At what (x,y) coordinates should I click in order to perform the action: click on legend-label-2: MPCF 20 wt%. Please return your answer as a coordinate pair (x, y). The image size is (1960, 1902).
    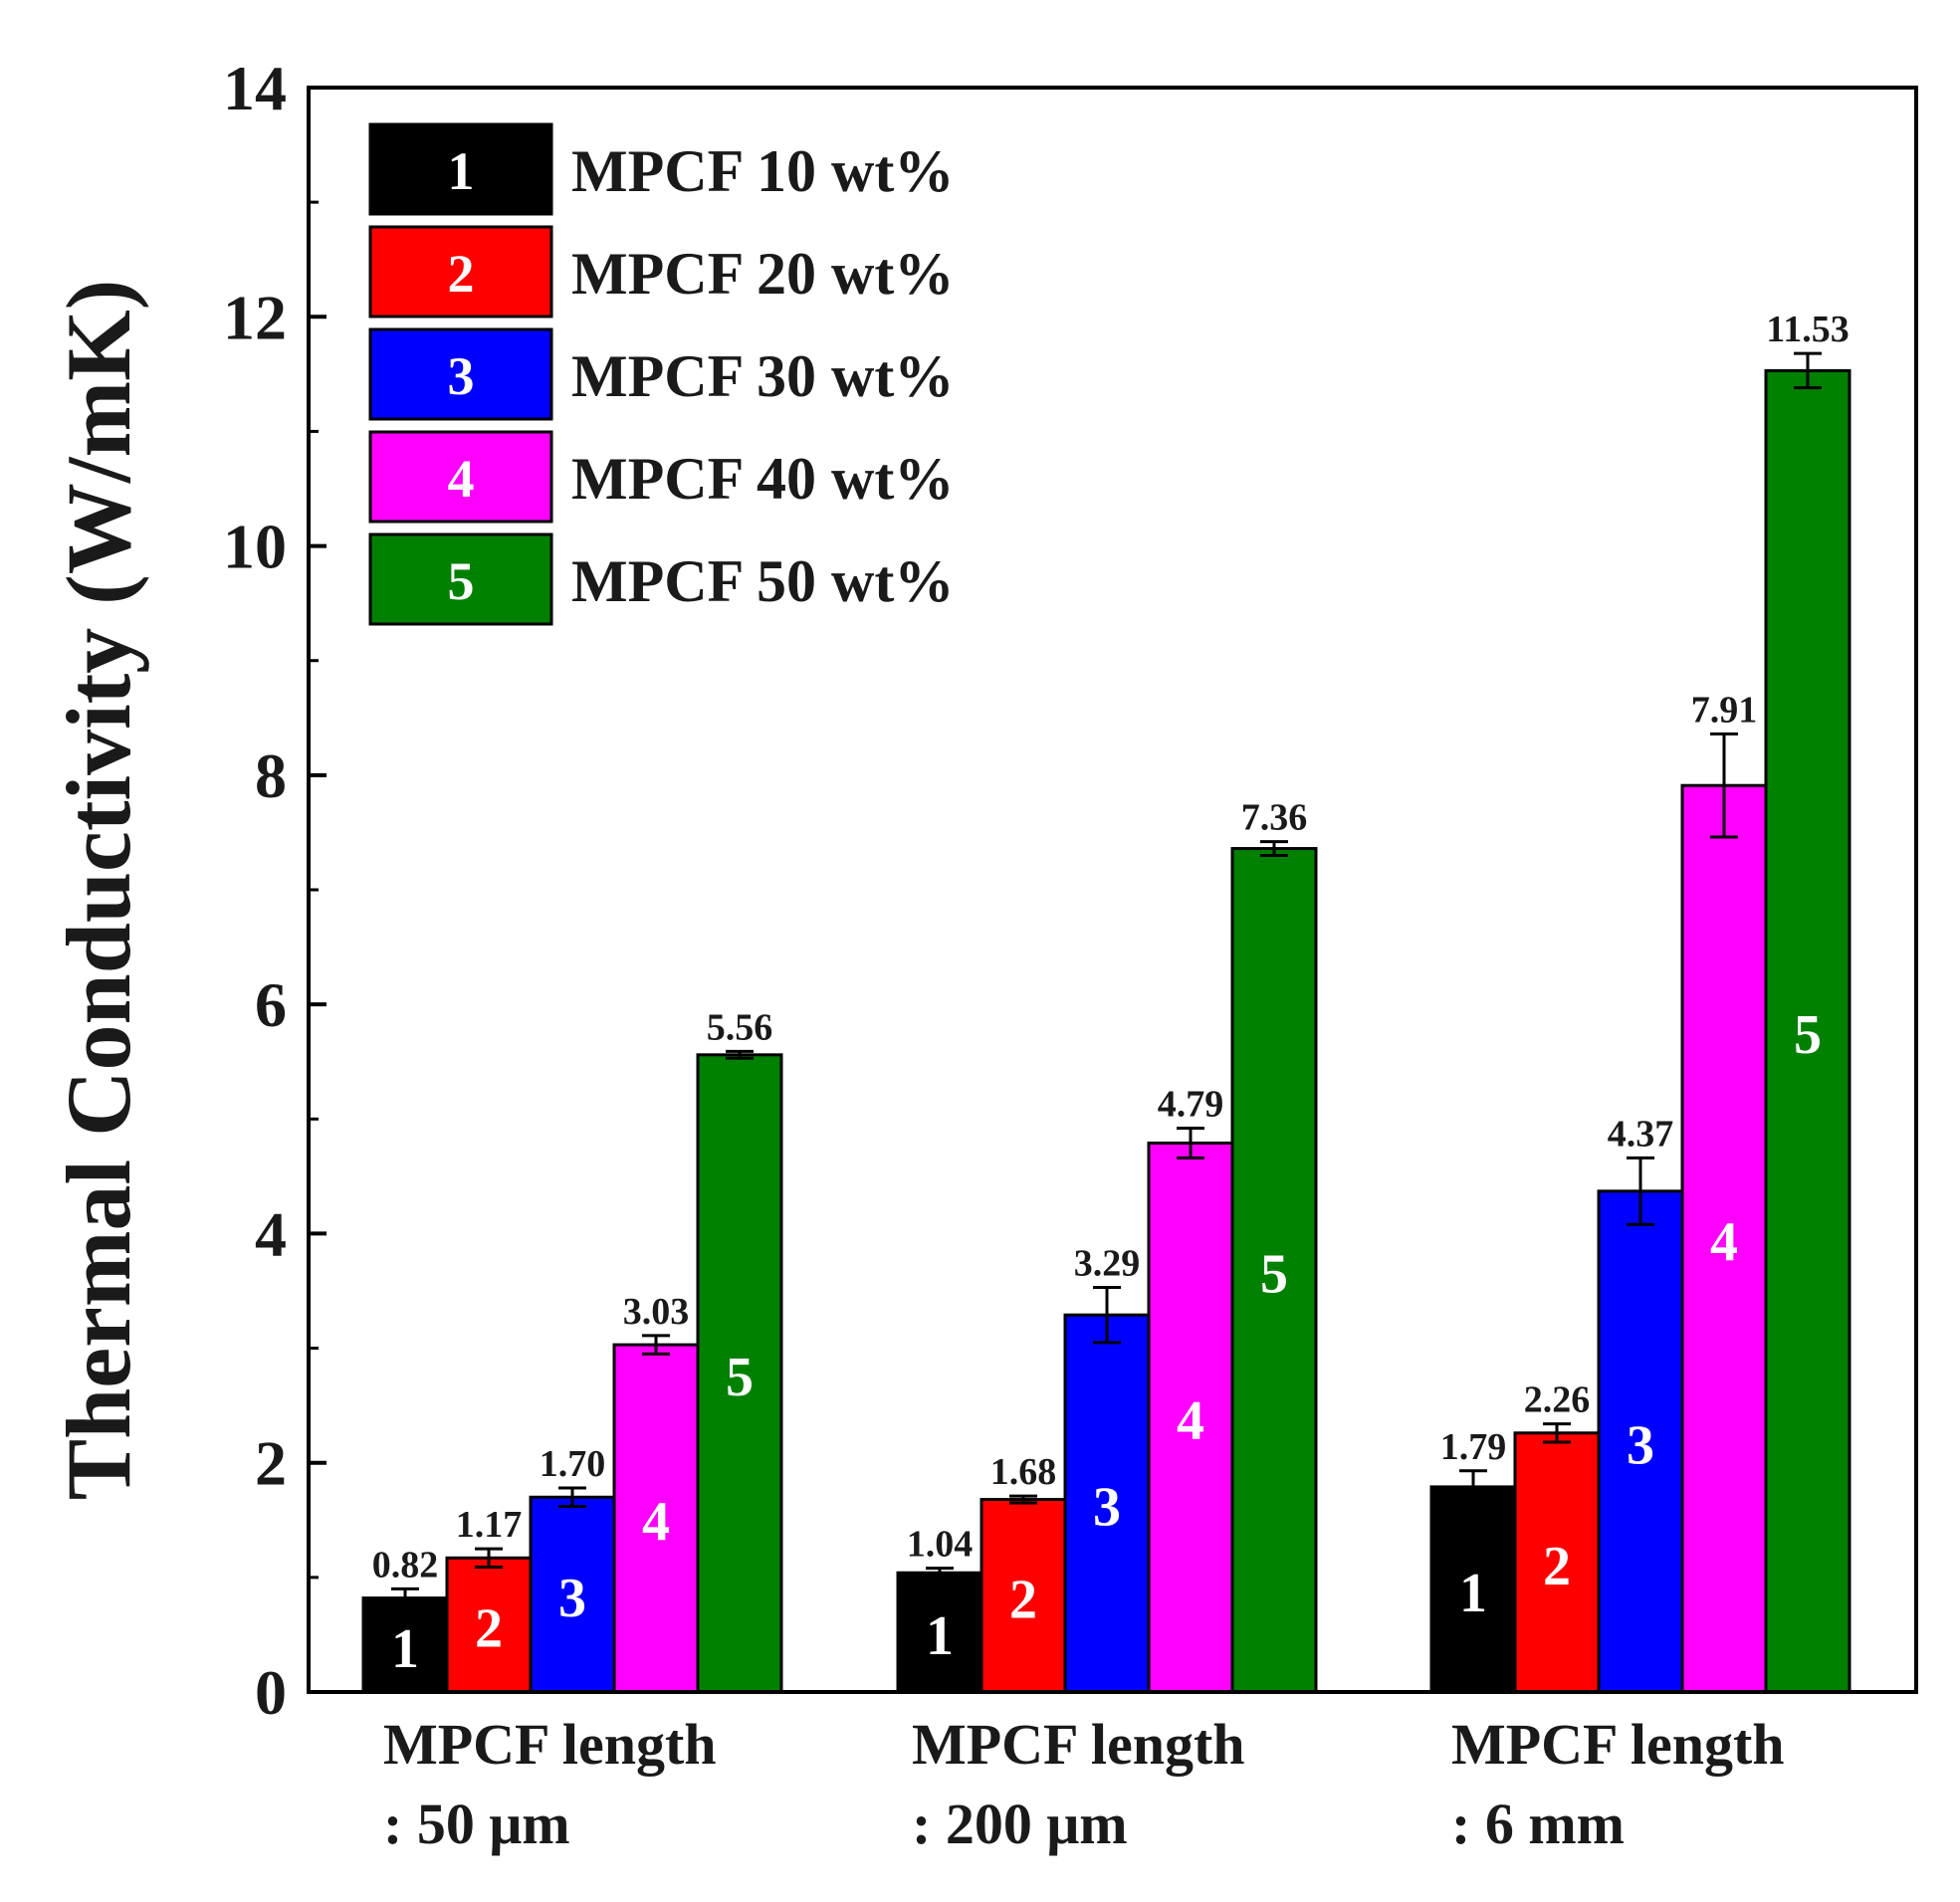
    Looking at the image, I should click on (763, 274).